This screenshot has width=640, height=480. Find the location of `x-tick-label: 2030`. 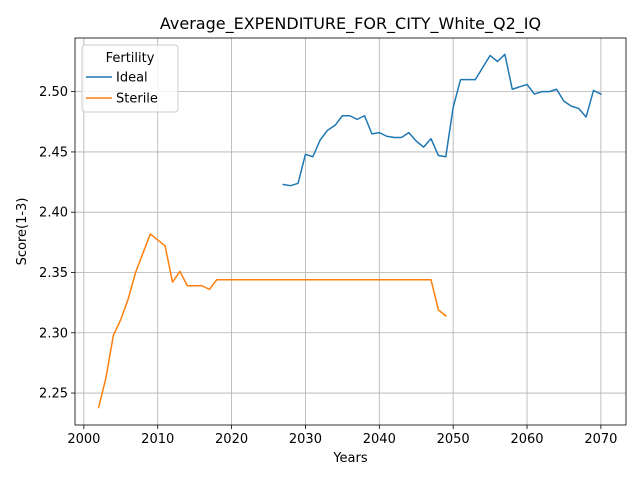

x-tick-label: 2030 is located at coordinates (305, 439).